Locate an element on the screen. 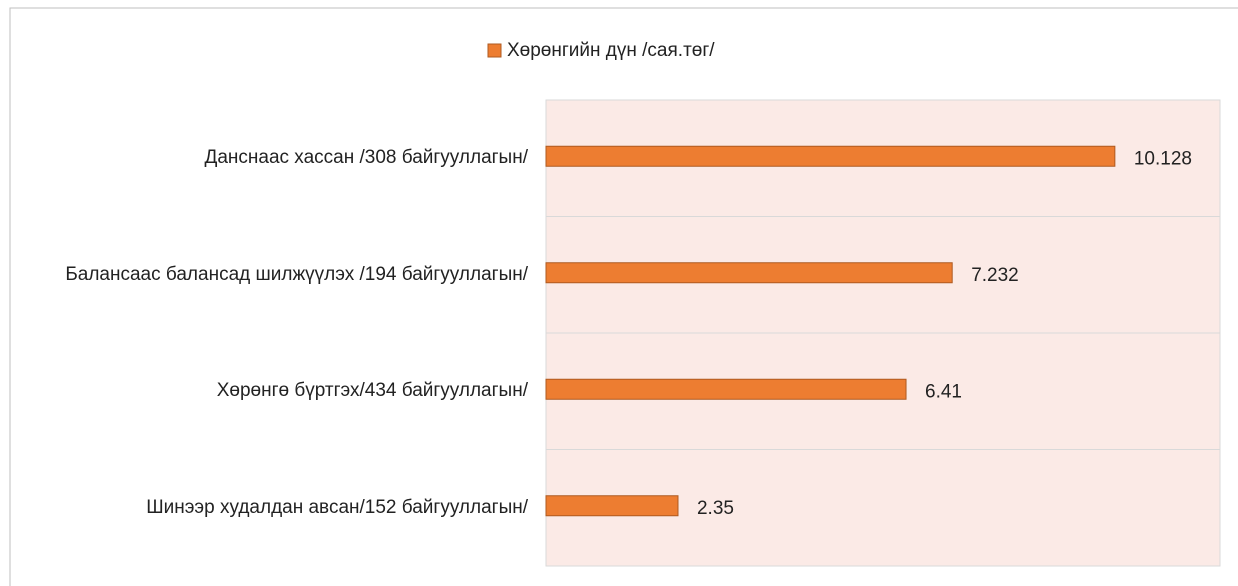 Image resolution: width=1238 pixels, height=586 pixels. data-label: 2.35 is located at coordinates (715, 508).